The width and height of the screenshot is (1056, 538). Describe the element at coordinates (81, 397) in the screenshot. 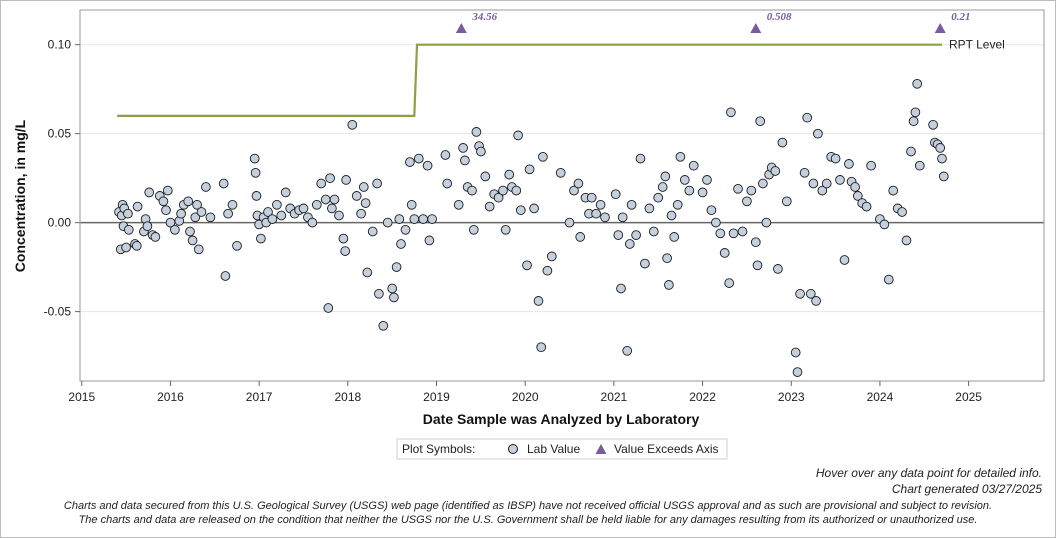

I see `x-tick-label: 2015` at that location.